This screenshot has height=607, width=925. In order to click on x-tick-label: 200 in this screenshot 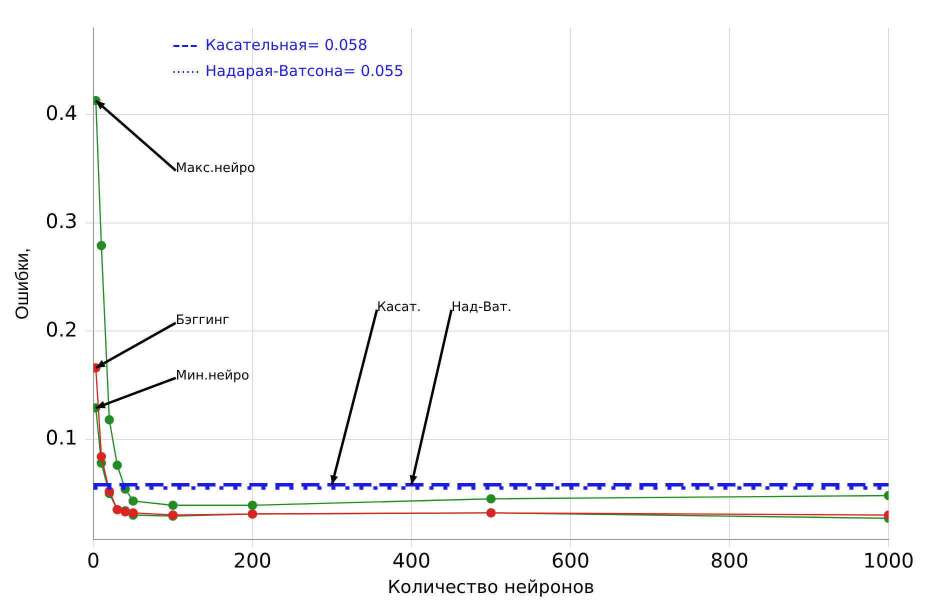, I will do `click(252, 560)`.